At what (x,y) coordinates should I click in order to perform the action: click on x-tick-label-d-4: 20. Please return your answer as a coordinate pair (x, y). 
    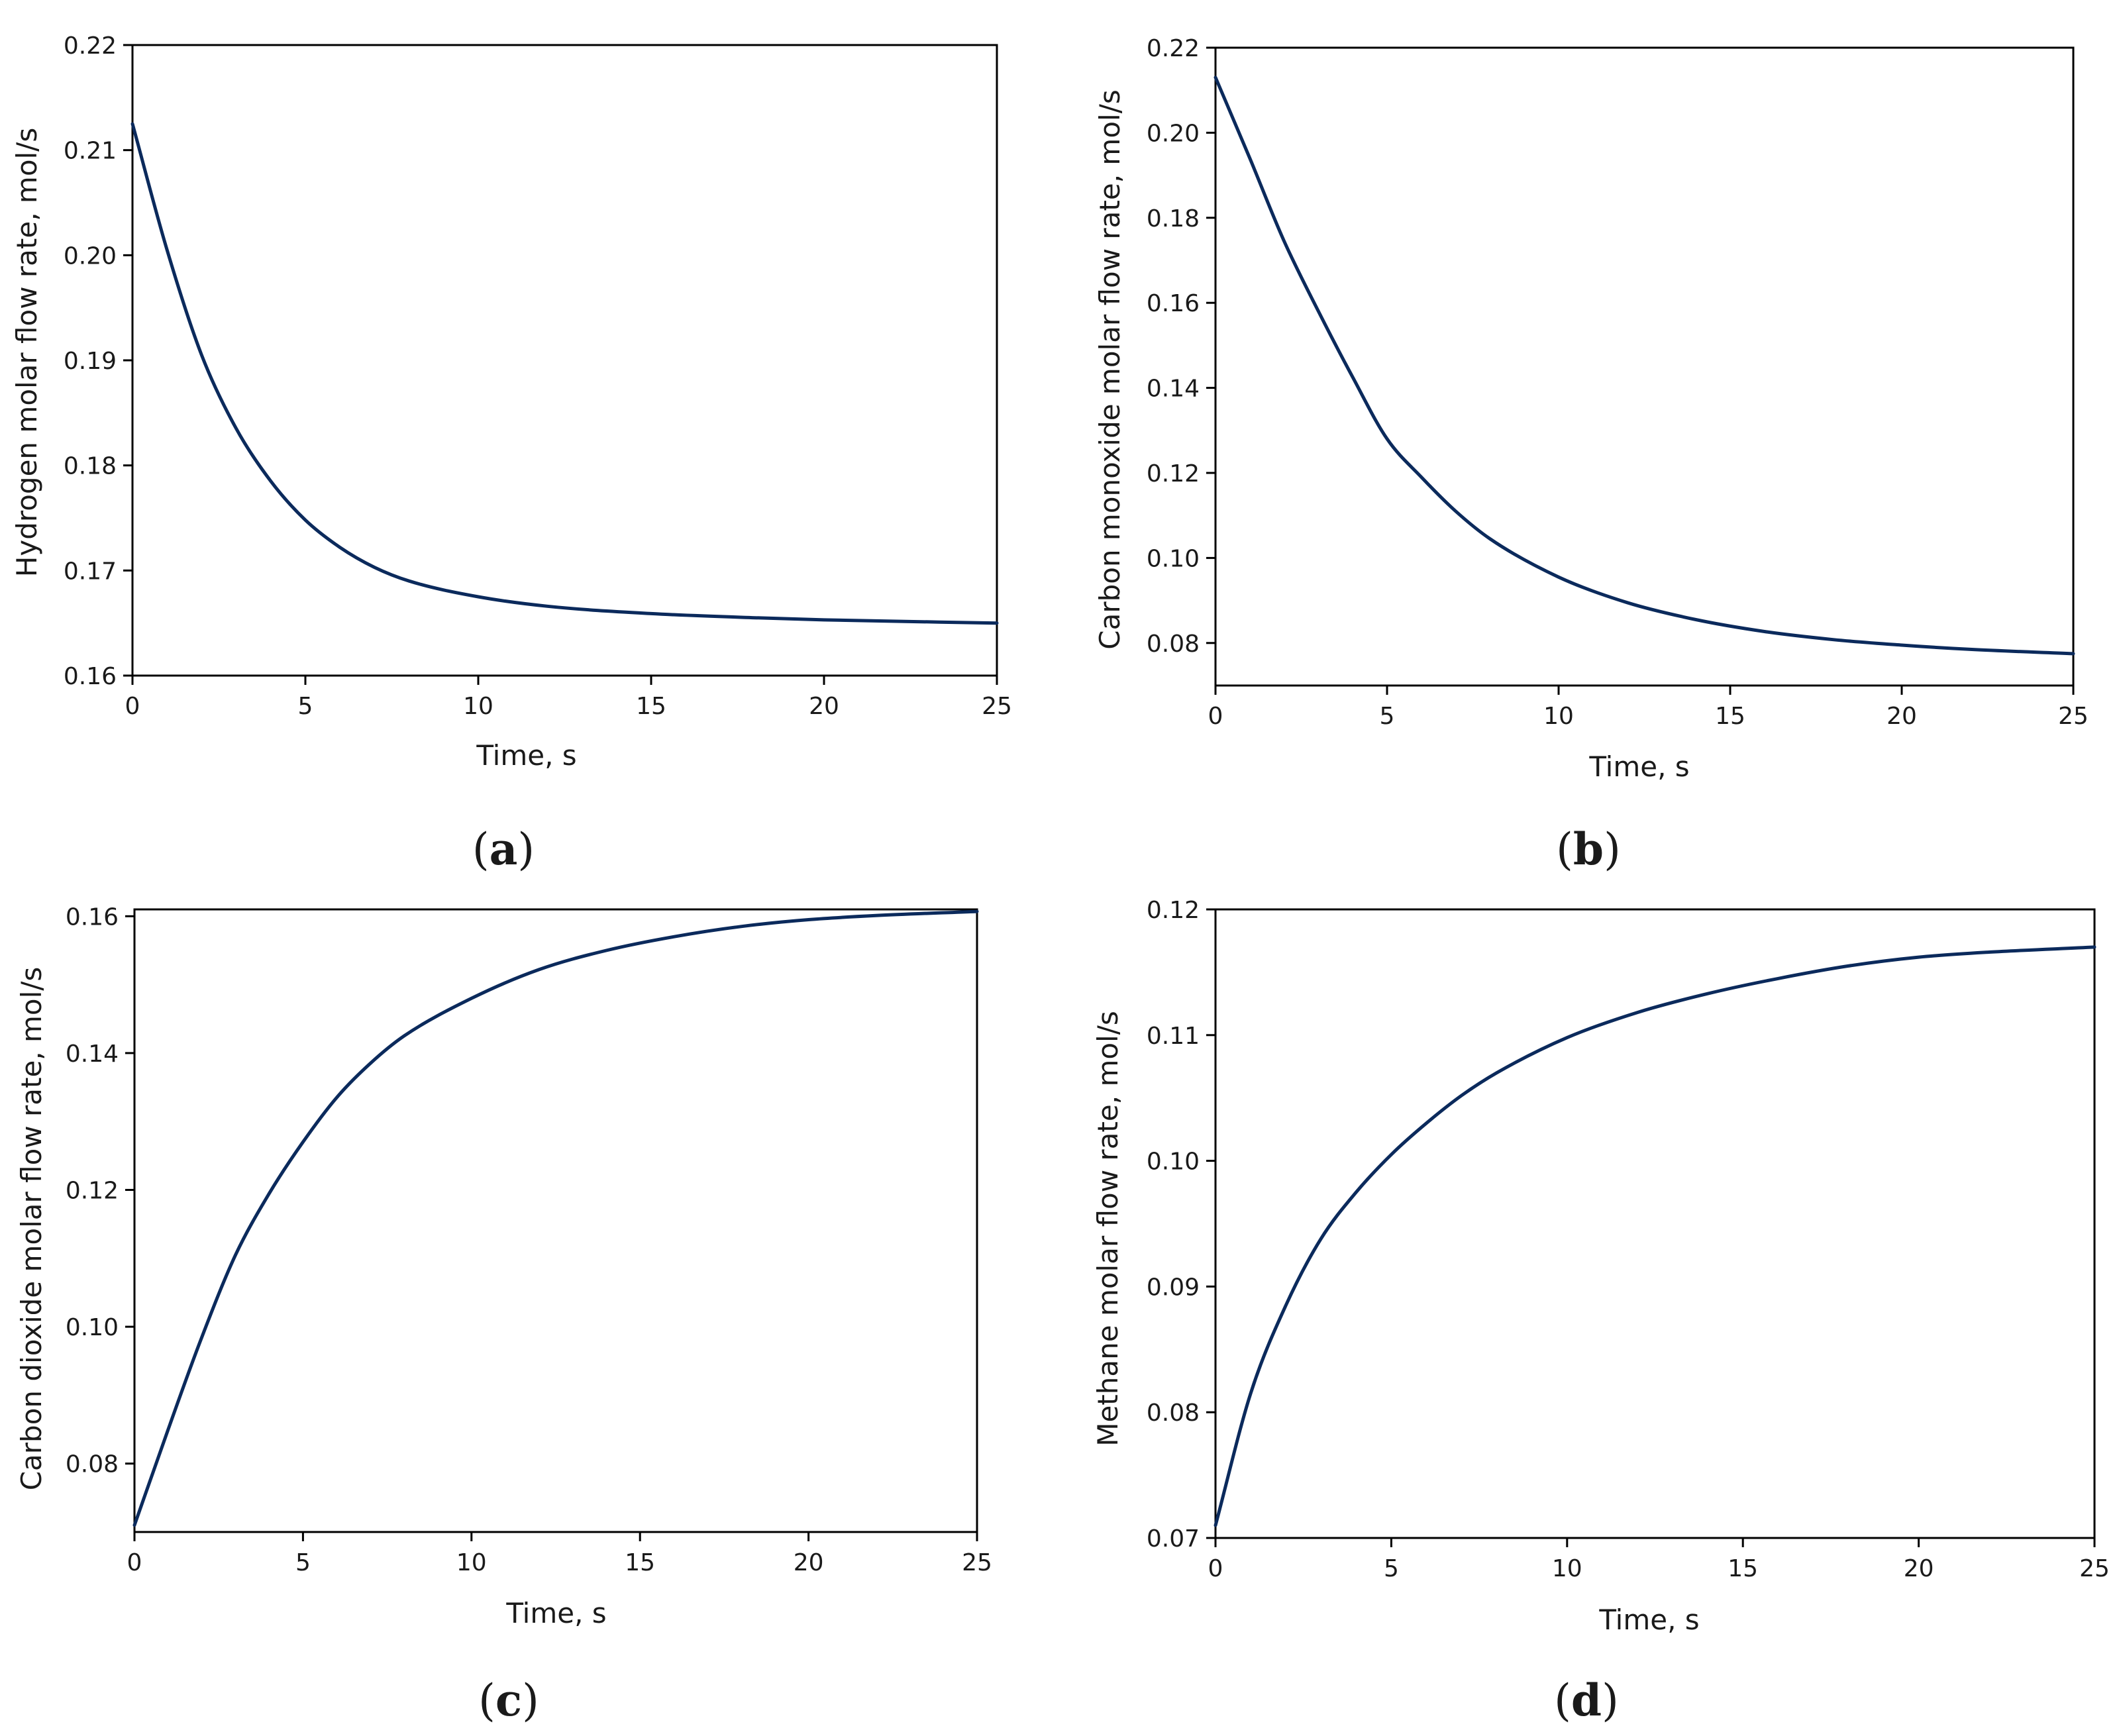
    Looking at the image, I should click on (1919, 1568).